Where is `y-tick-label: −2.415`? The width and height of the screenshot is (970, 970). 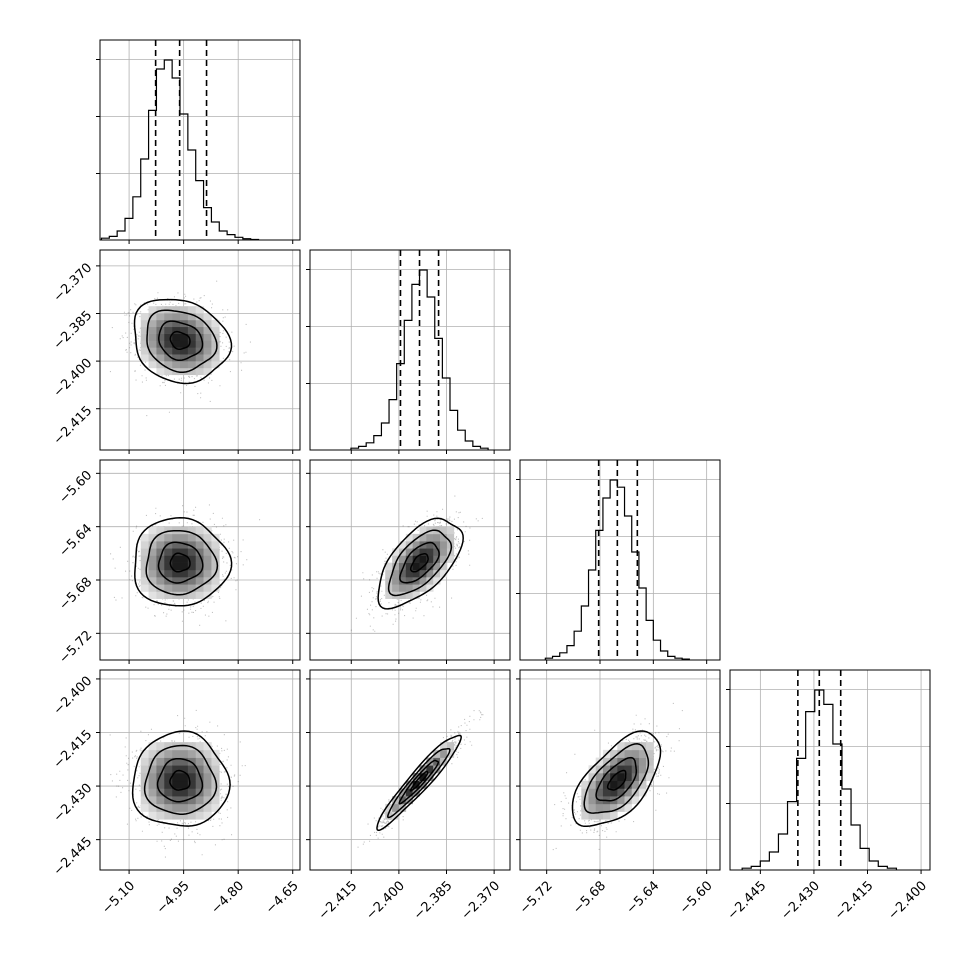 y-tick-label: −2.415 is located at coordinates (73, 749).